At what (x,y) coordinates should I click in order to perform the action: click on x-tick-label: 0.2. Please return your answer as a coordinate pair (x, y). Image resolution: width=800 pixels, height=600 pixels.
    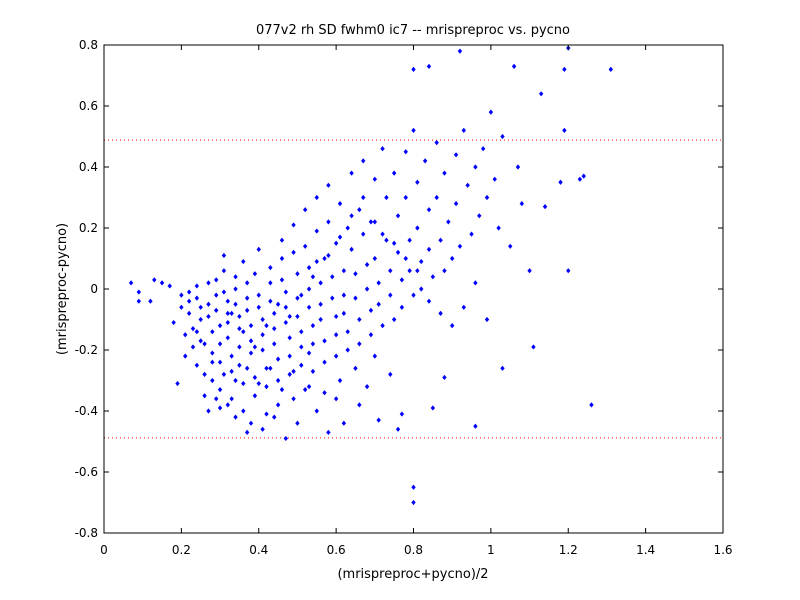
    Looking at the image, I should click on (181, 550).